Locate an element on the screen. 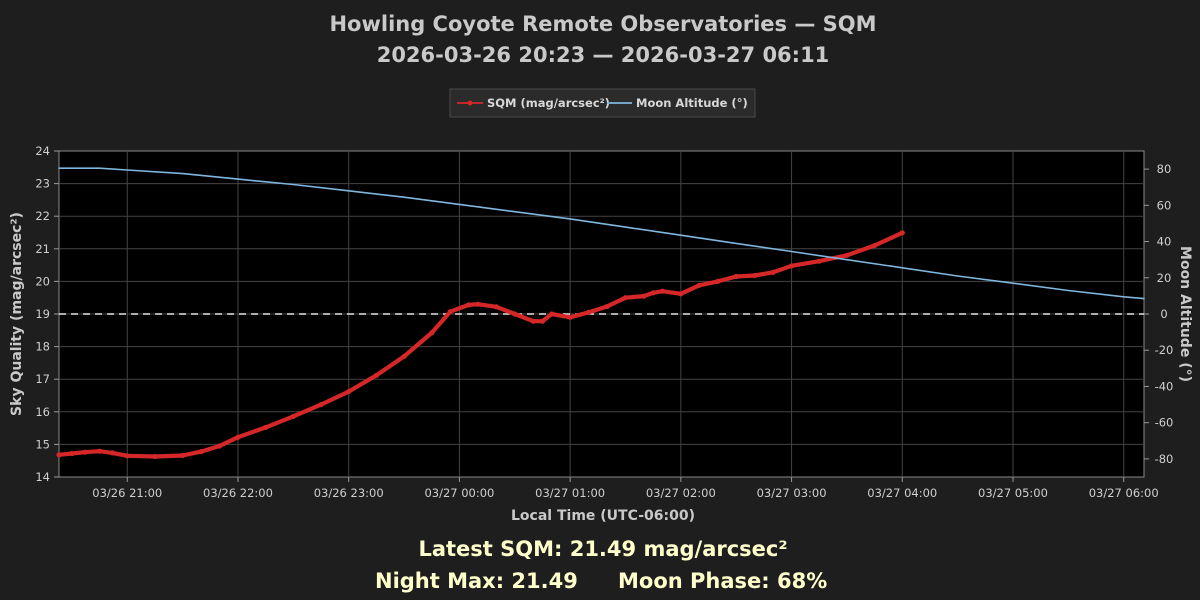 The height and width of the screenshot is (600, 1200). y2-tick-label: 60 is located at coordinates (1164, 205).